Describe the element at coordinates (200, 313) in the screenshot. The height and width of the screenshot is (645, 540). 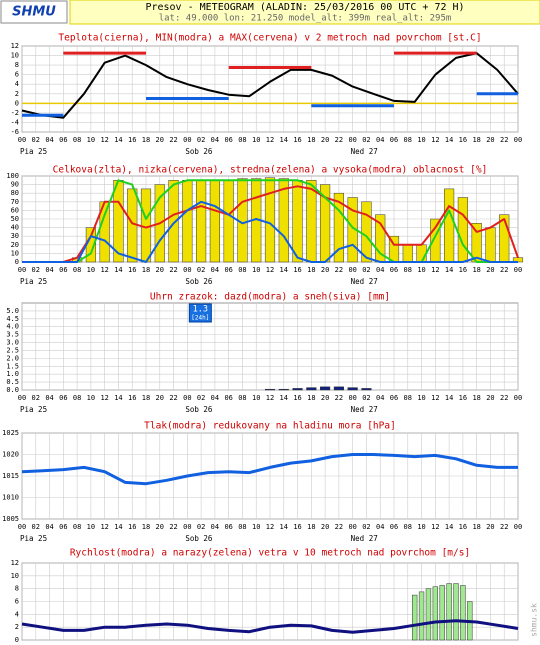
I see `annotation-box` at that location.